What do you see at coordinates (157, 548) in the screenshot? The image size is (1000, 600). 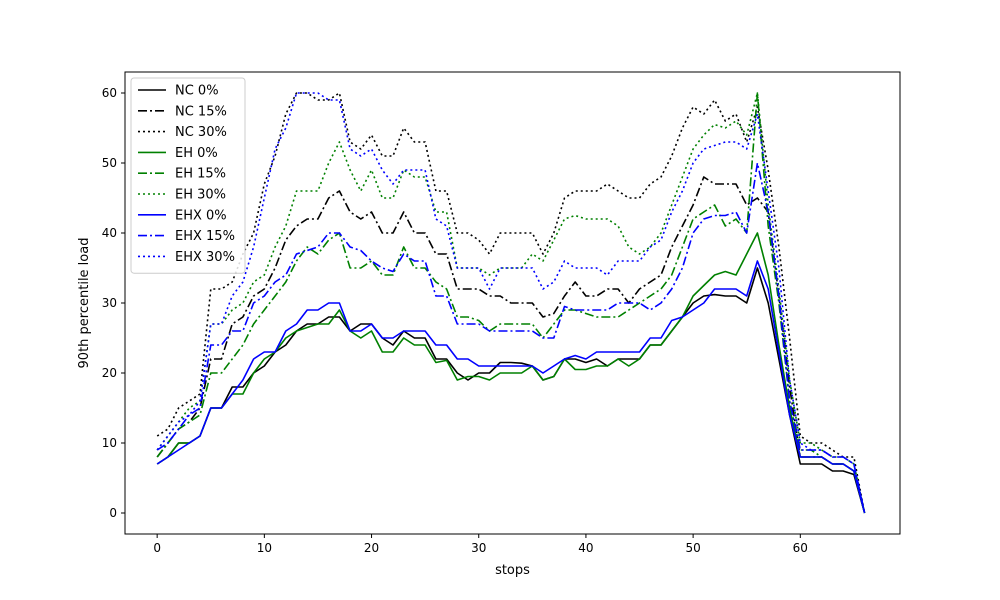 I see `x-tick-label: 0` at bounding box center [157, 548].